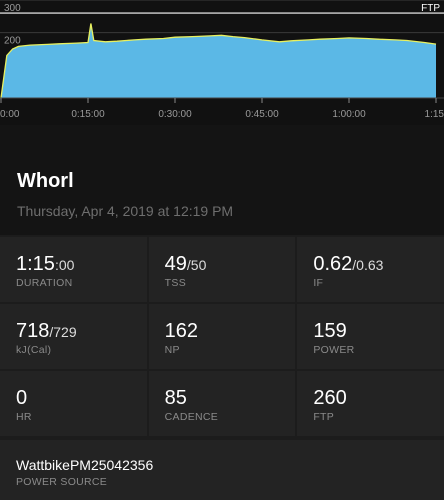 This screenshot has width=444, height=500. Describe the element at coordinates (44, 283) in the screenshot. I see `metric-label: DURATION` at that location.